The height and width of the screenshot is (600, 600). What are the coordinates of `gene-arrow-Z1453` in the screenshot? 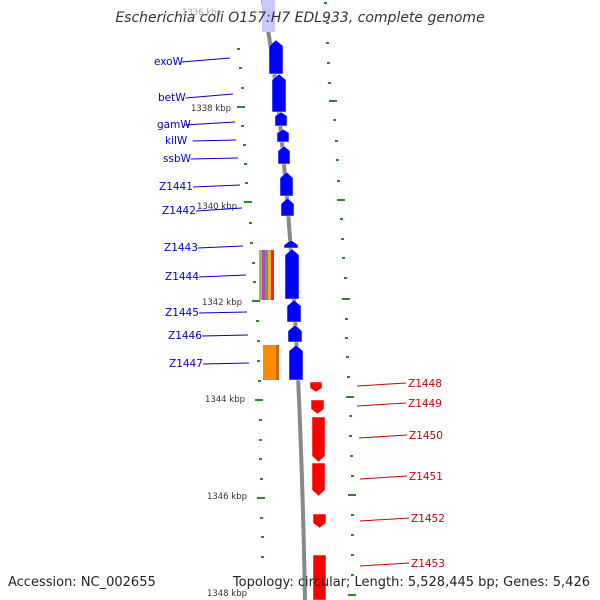 It's located at (319, 577).